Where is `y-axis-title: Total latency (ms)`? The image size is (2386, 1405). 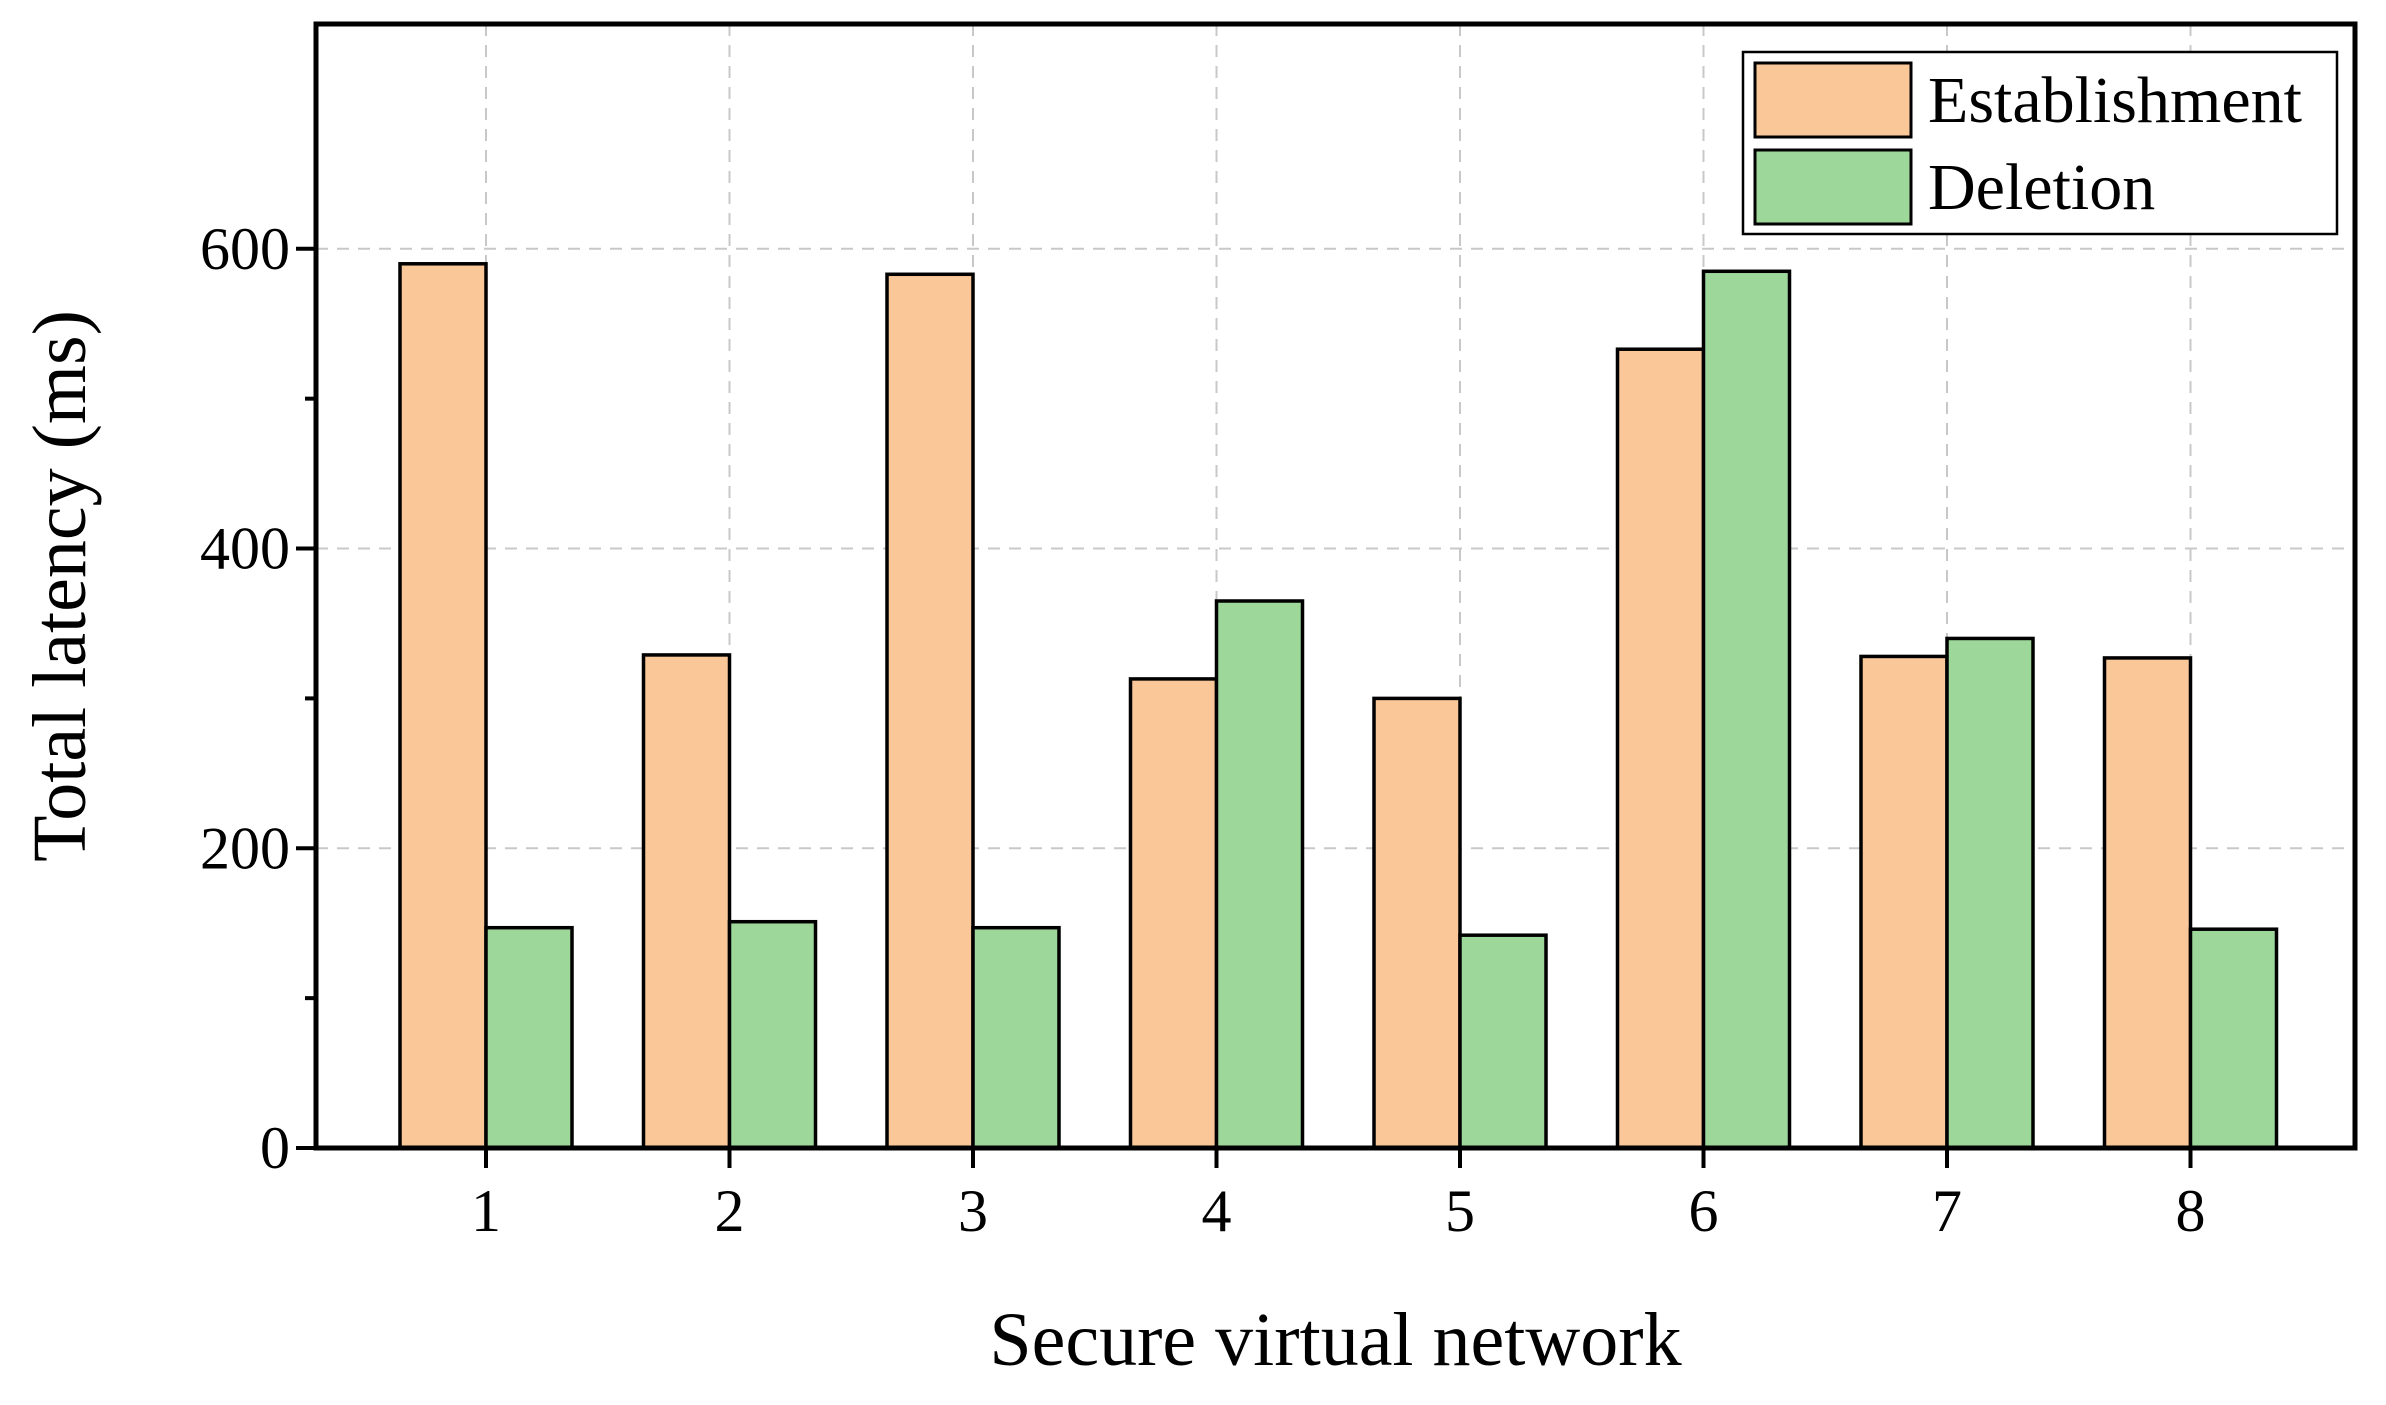
y-axis-title: Total latency (ms) is located at coordinates (60, 586).